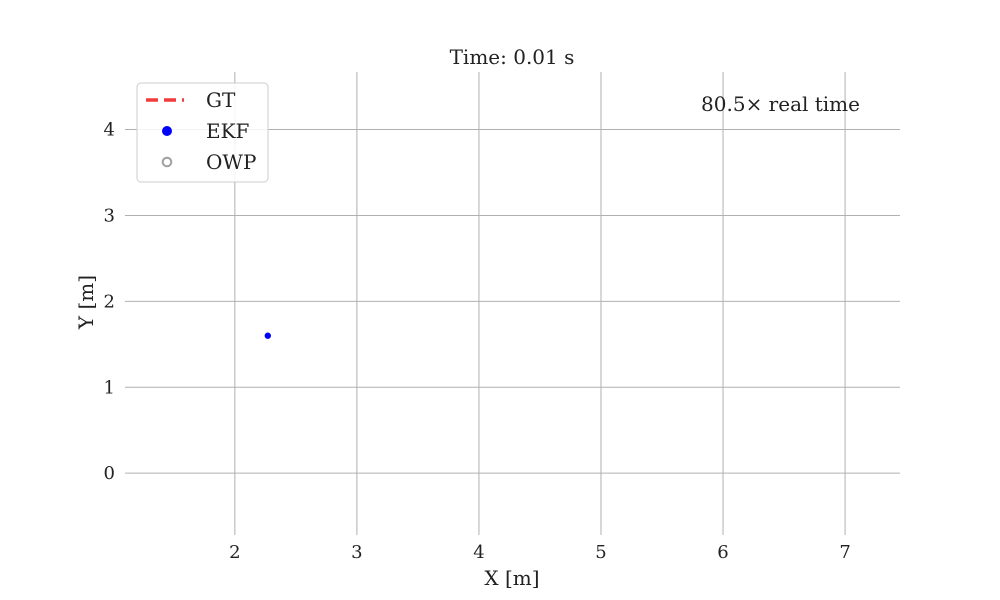 The height and width of the screenshot is (600, 1000). Describe the element at coordinates (167, 131) in the screenshot. I see `legend-ekf-swatch` at that location.